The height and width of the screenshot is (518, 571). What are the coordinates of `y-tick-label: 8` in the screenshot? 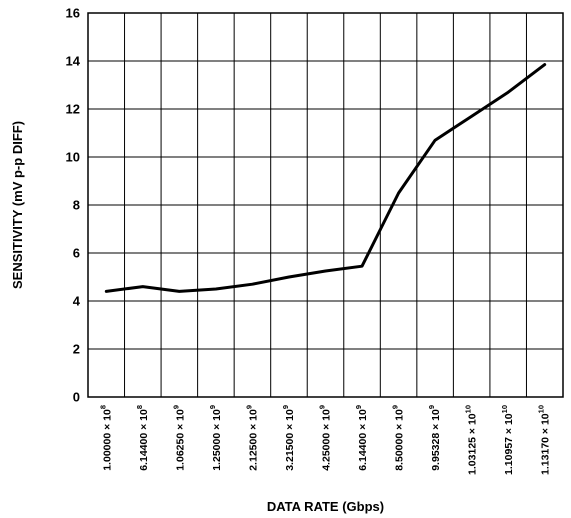 It's located at (76, 205).